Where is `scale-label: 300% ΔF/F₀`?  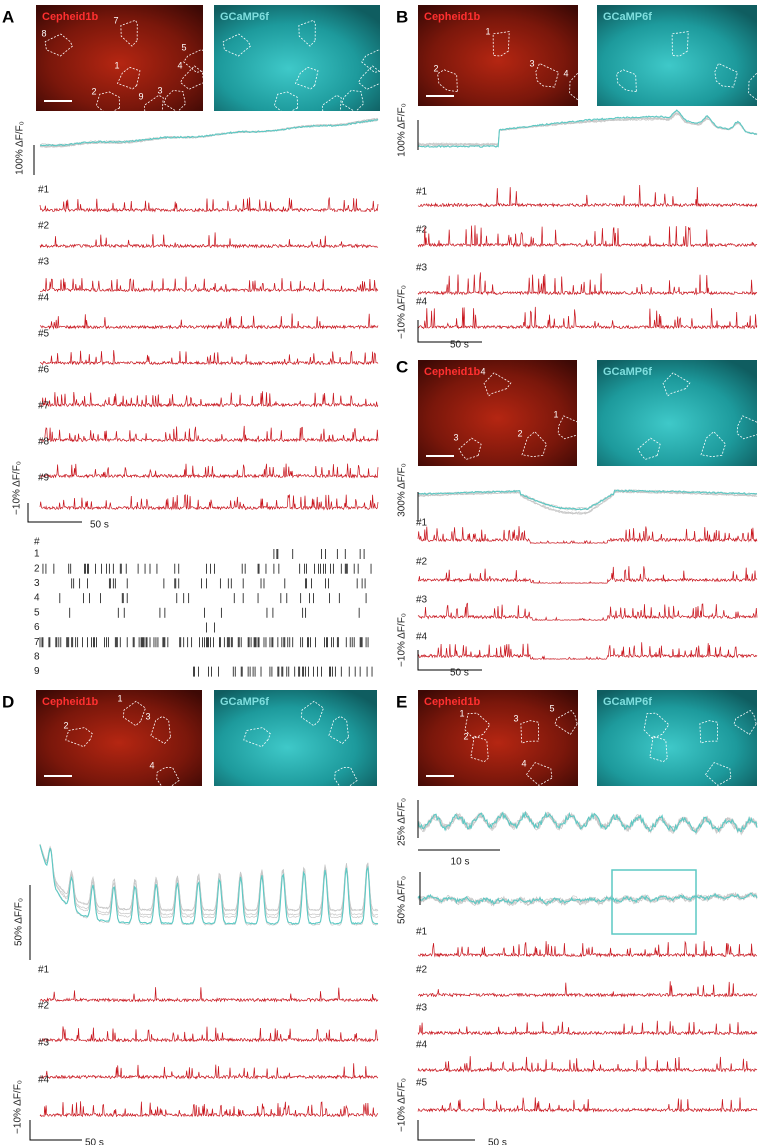 scale-label: 300% ΔF/F₀ is located at coordinates (402, 490).